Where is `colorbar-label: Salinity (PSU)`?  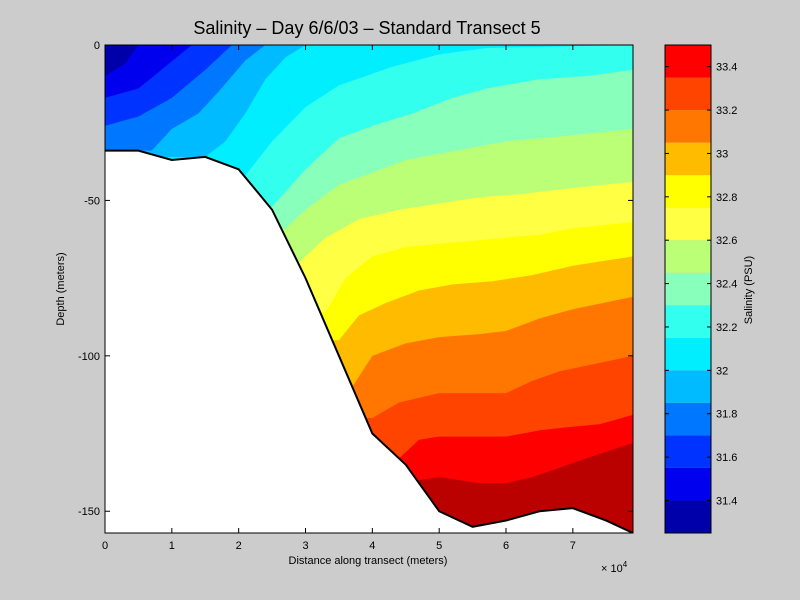 colorbar-label: Salinity (PSU) is located at coordinates (749, 290).